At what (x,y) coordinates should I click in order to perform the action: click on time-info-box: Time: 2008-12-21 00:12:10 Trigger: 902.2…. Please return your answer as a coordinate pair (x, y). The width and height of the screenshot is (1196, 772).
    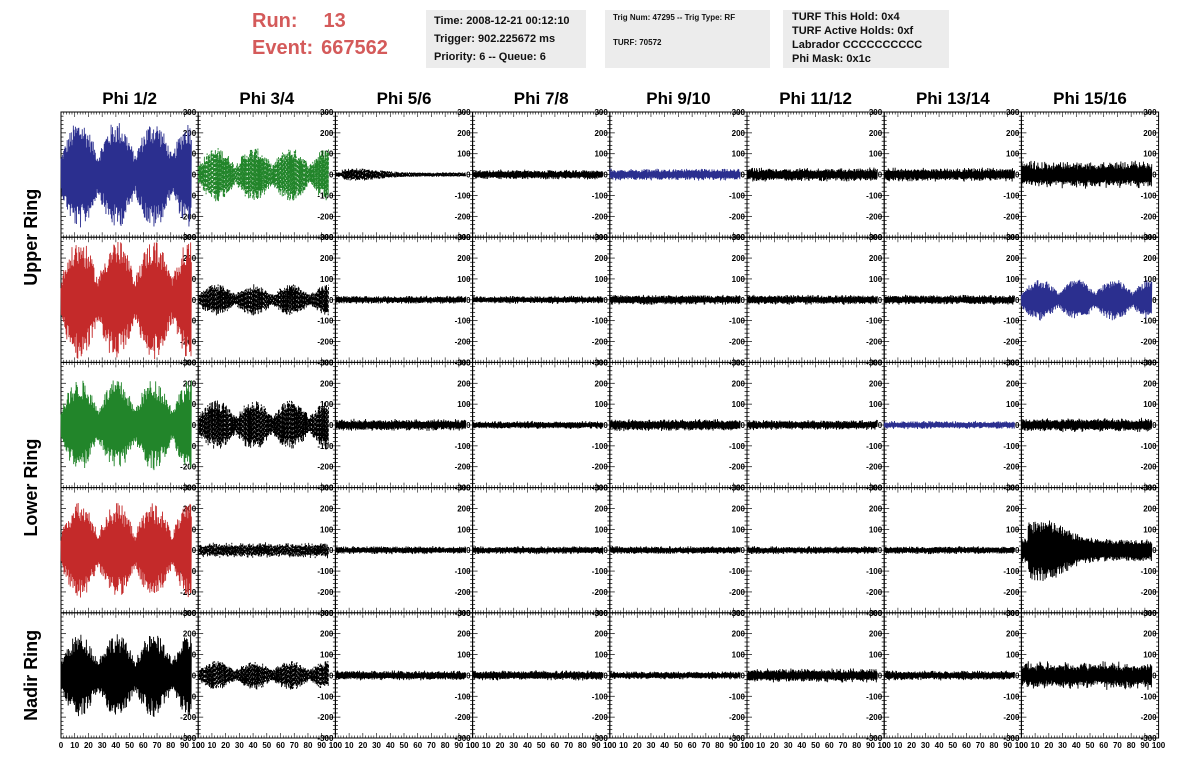
    Looking at the image, I should click on (506, 39).